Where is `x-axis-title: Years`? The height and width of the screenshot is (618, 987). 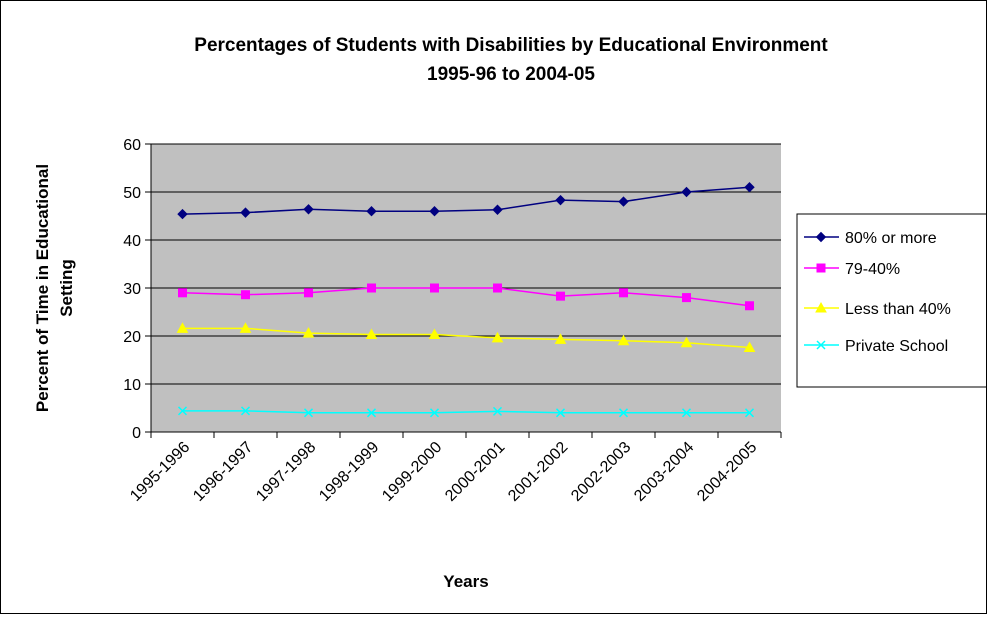 x-axis-title: Years is located at coordinates (465, 581).